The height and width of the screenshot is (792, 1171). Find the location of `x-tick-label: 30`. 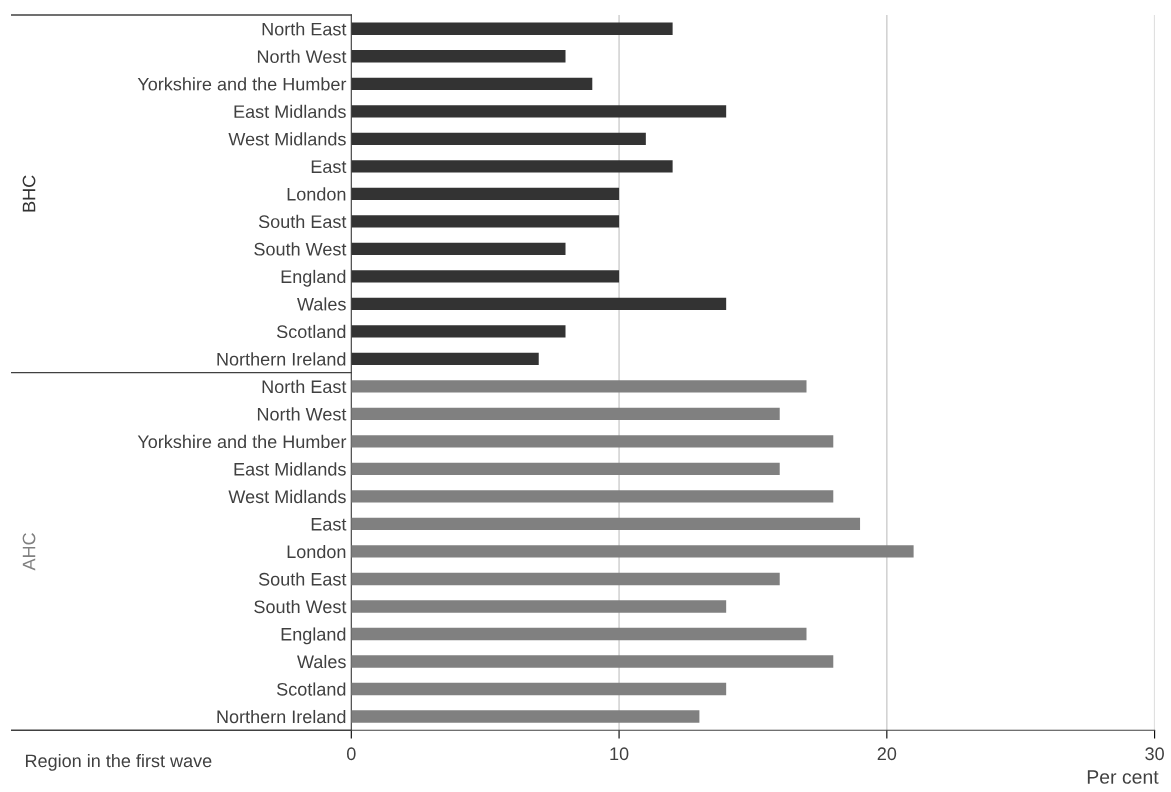

x-tick-label: 30 is located at coordinates (1154, 754).